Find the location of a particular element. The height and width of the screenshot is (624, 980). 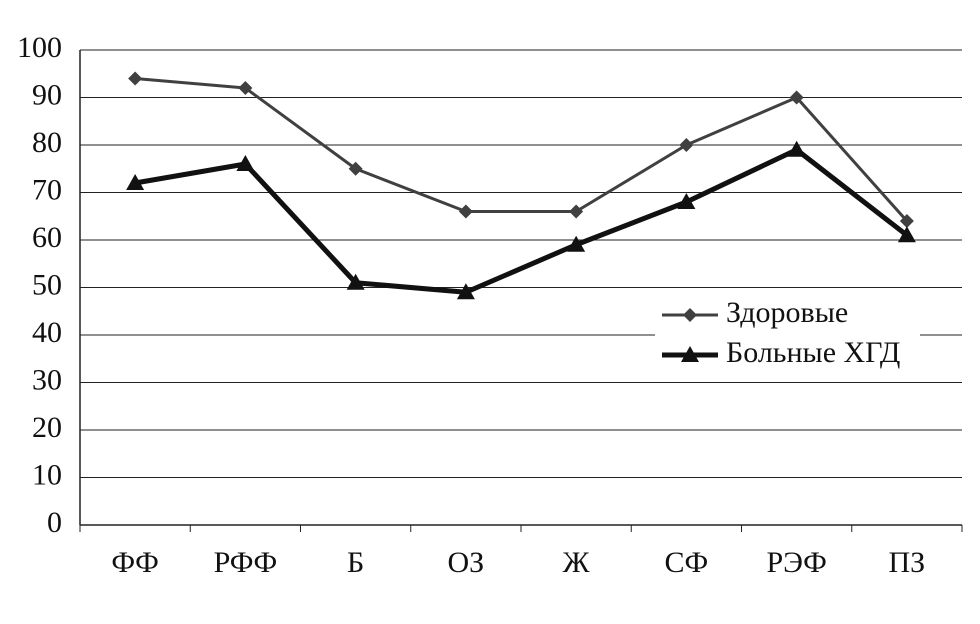

y-tick-label: 60 is located at coordinates (47, 237).